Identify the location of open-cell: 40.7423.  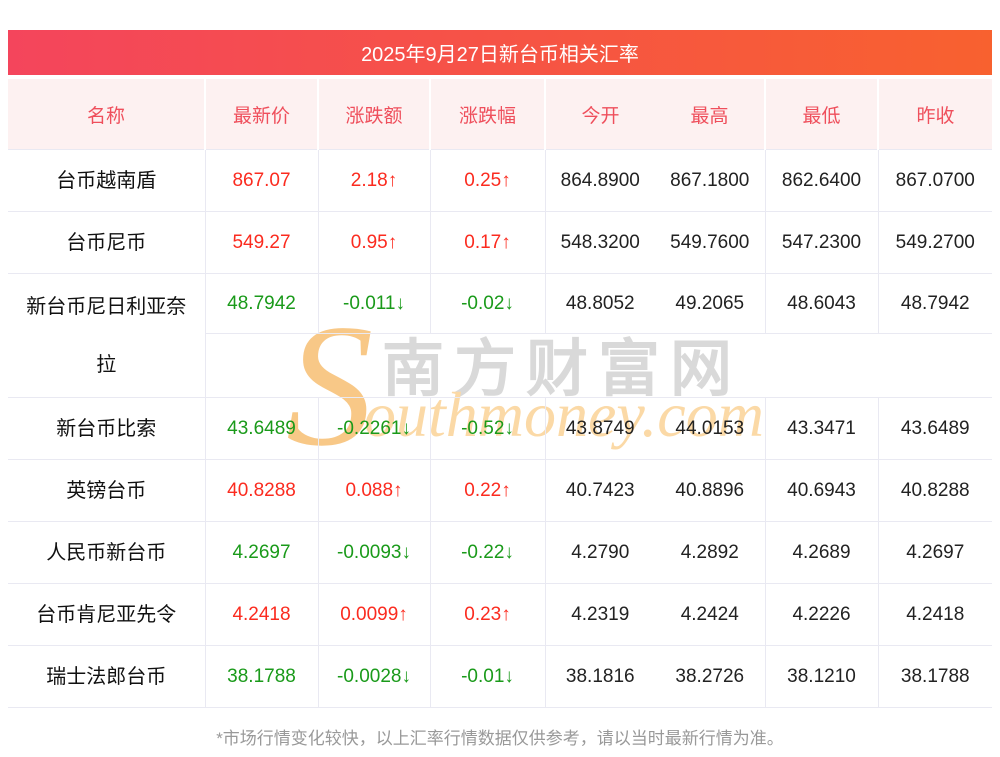
(600, 490).